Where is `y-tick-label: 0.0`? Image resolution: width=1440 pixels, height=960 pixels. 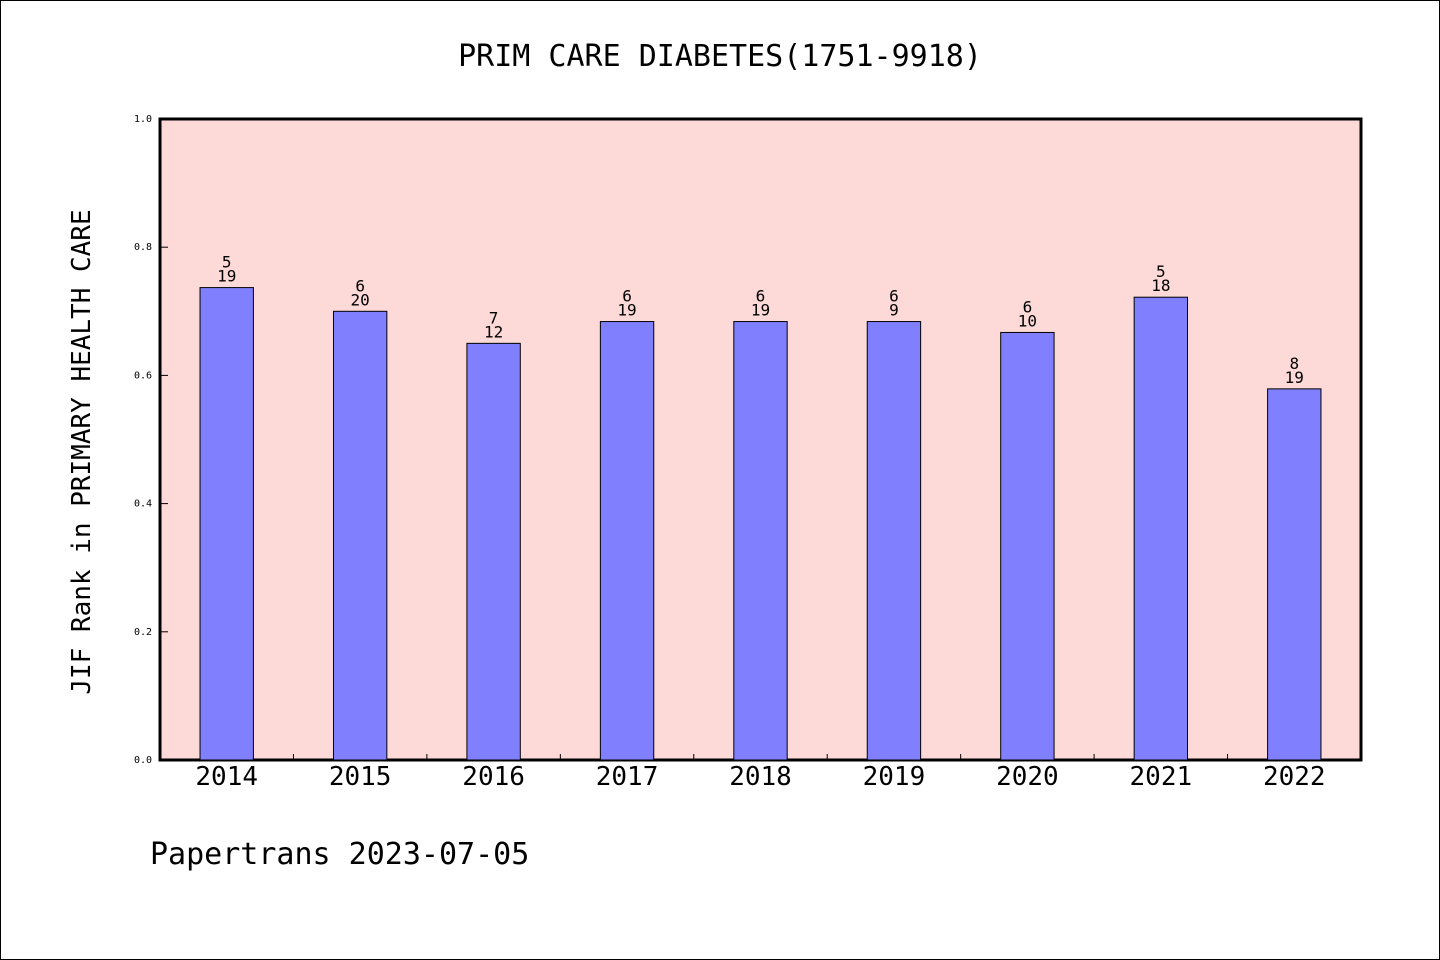 y-tick-label: 0.0 is located at coordinates (143, 760).